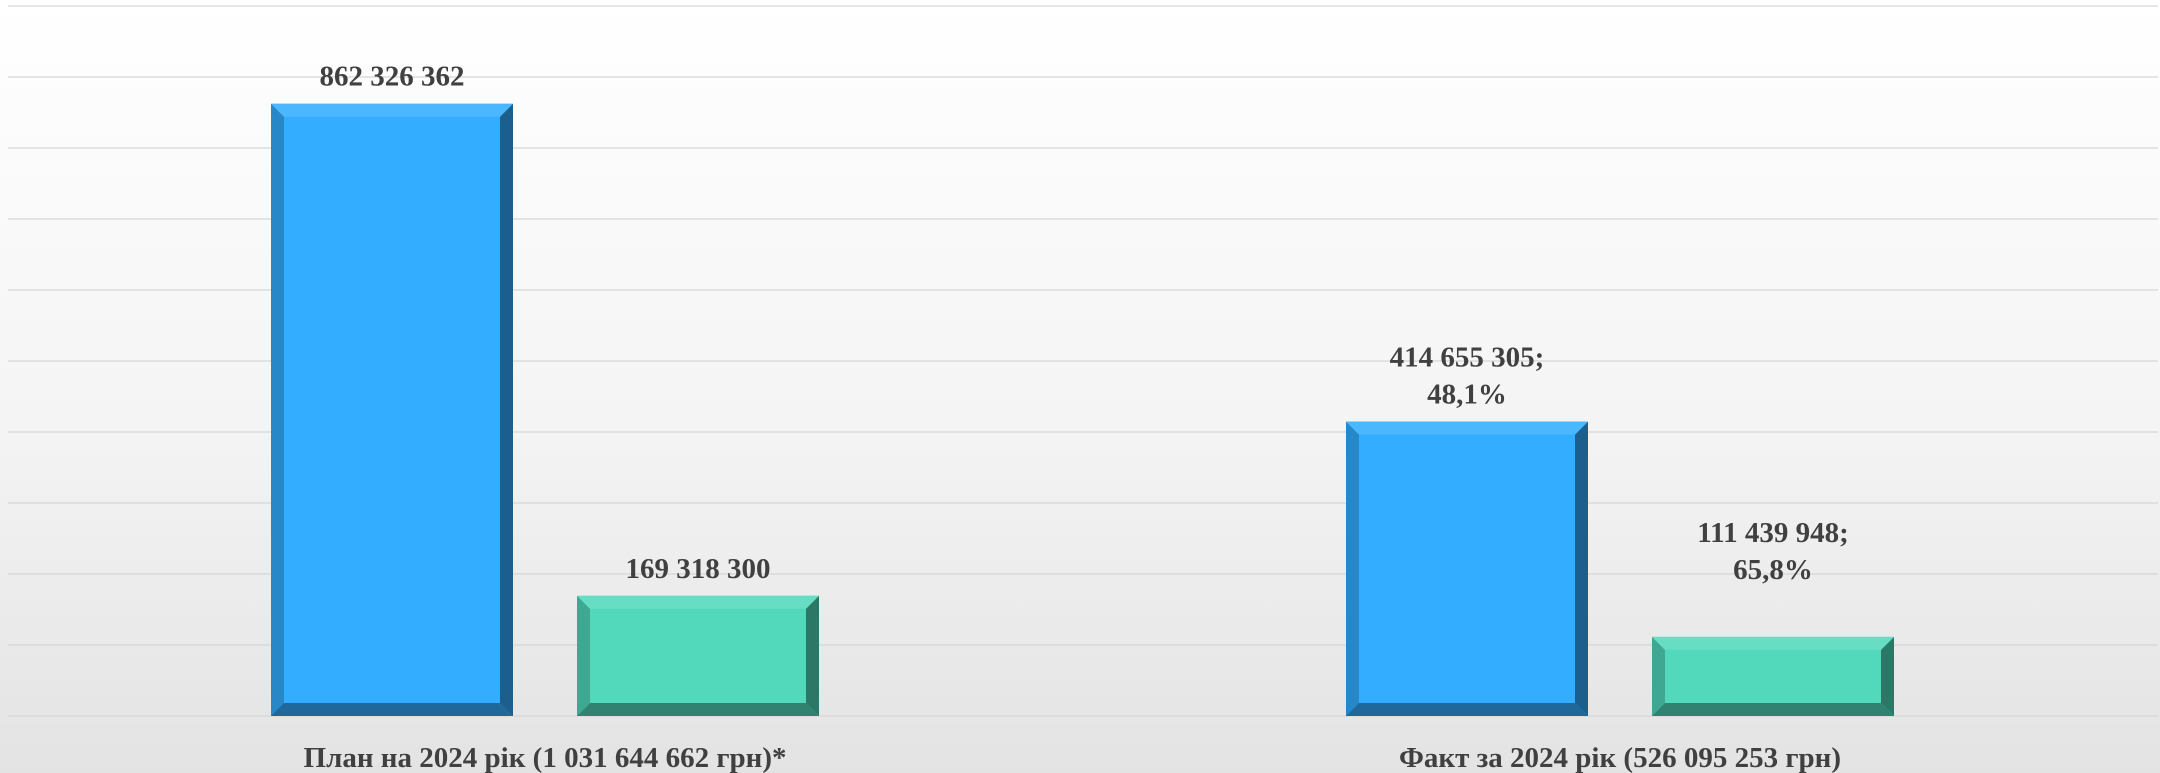 The image size is (2160, 773). I want to click on data-label: 48,1%, so click(1467, 395).